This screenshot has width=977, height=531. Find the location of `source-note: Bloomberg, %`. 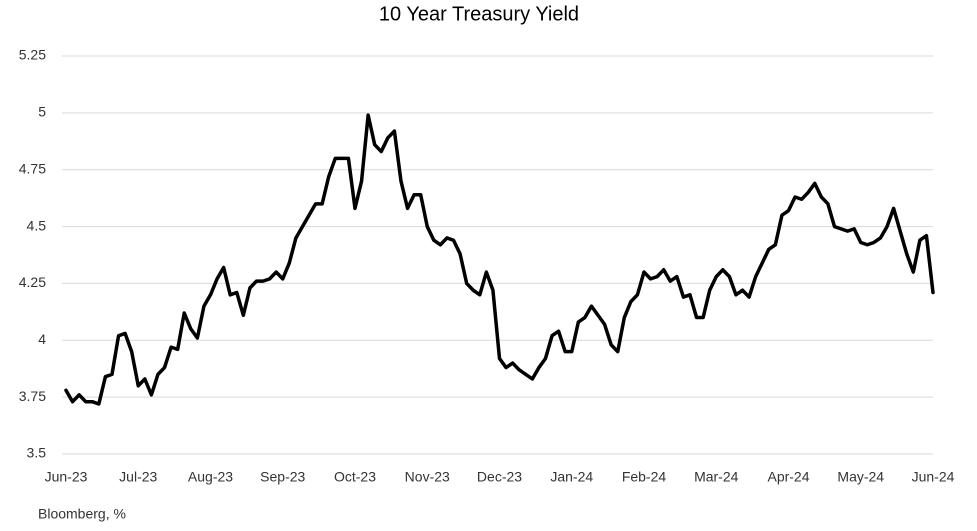

source-note: Bloomberg, % is located at coordinates (82, 514).